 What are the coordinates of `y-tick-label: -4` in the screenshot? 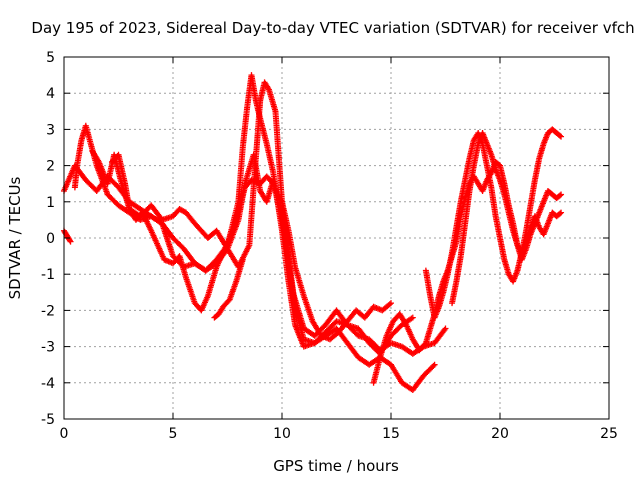 It's located at (48, 384).